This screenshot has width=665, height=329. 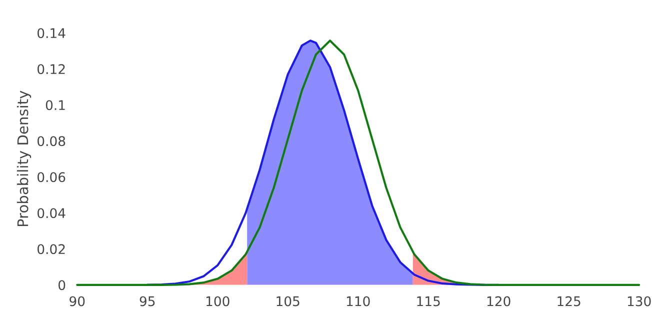 What do you see at coordinates (569, 301) in the screenshot?
I see `x-tick-label: 125` at bounding box center [569, 301].